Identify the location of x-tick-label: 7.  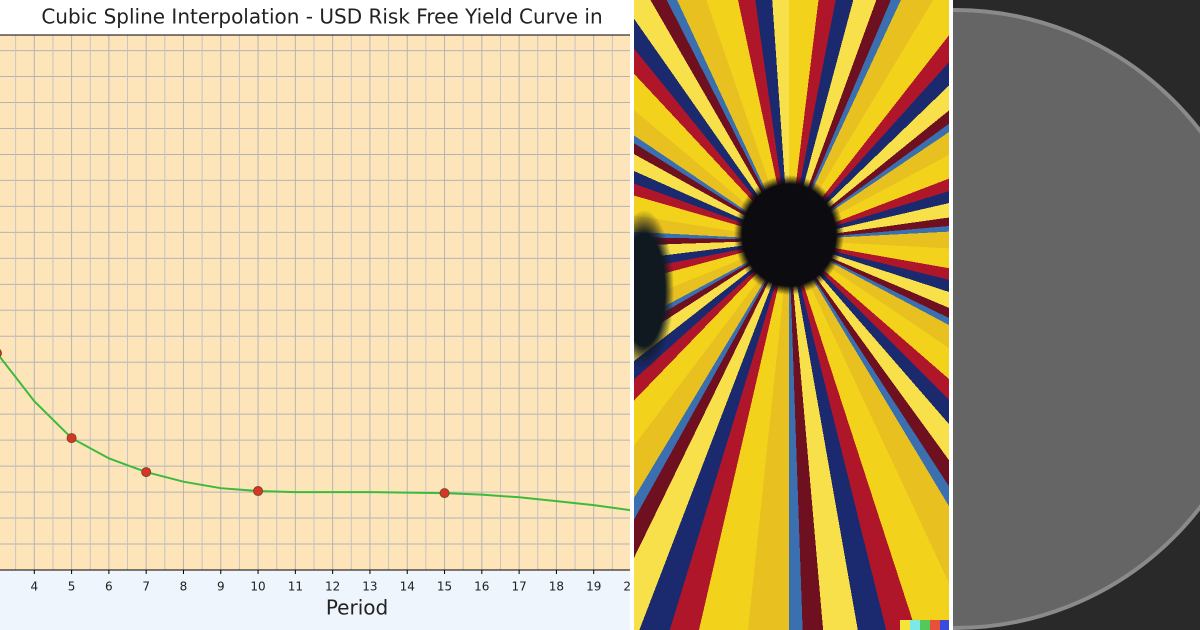
(146, 587).